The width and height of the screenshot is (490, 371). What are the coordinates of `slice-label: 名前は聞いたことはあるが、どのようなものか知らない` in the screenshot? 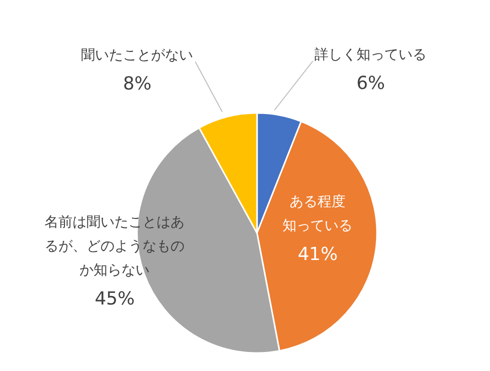 It's located at (114, 246).